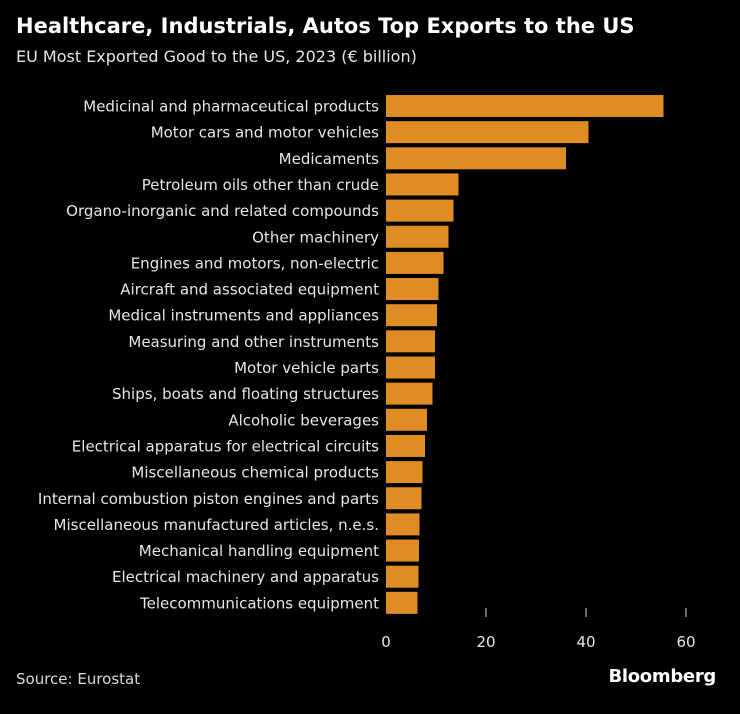 The width and height of the screenshot is (740, 714). Describe the element at coordinates (245, 394) in the screenshot. I see `category-label-11: Ships, boats and floating structures` at that location.